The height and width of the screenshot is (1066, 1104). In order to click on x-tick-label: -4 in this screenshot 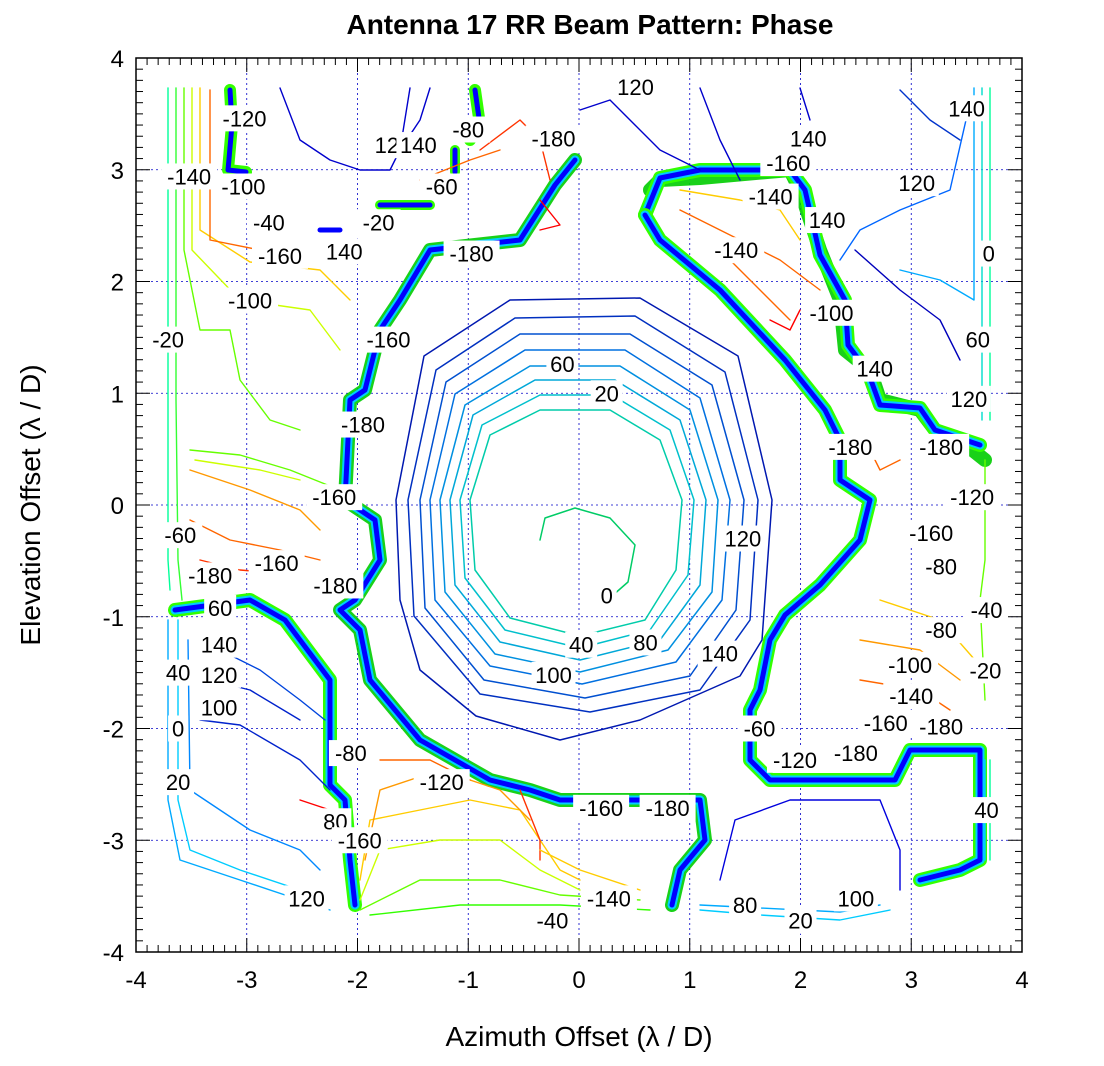, I will do `click(135, 980)`.